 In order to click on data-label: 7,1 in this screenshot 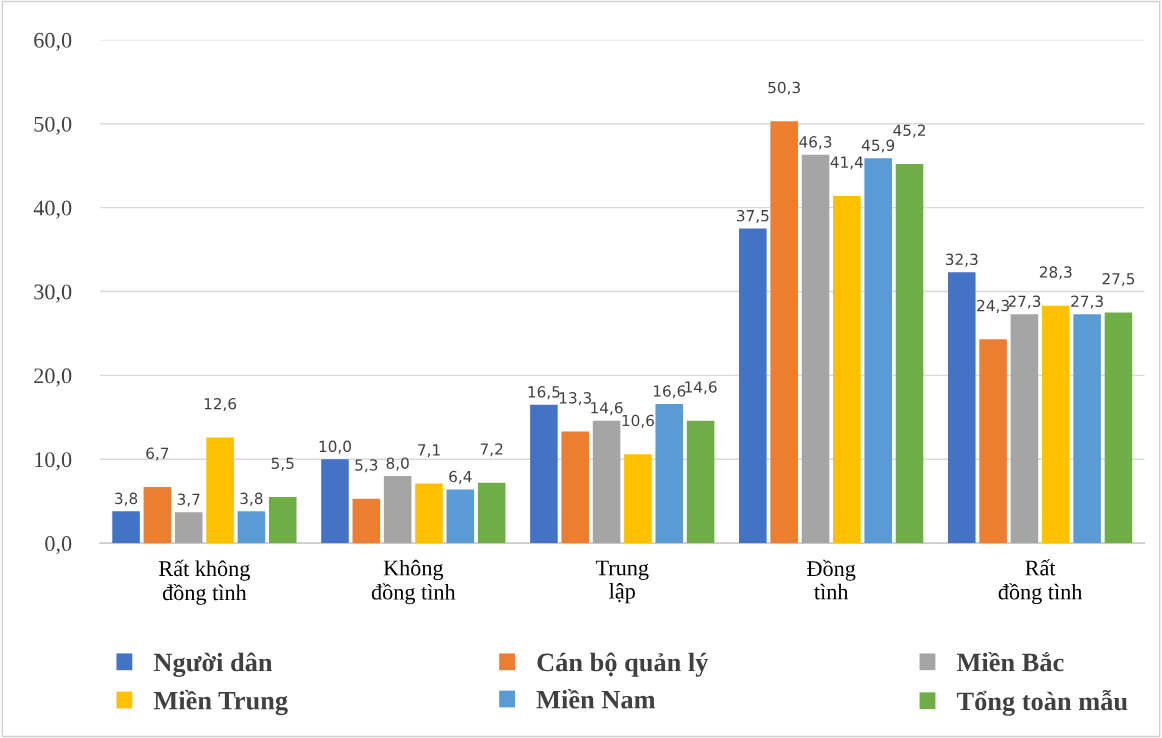, I will do `click(429, 451)`.